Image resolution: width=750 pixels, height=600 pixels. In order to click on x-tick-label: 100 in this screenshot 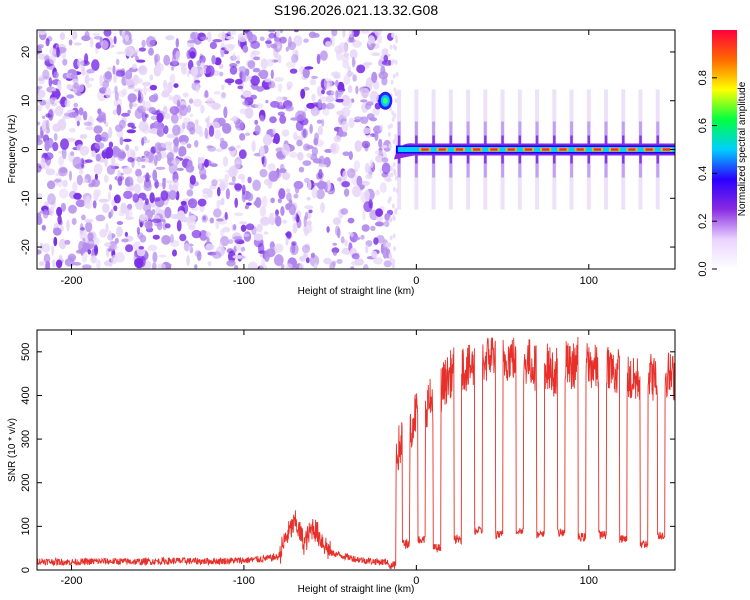, I will do `click(589, 281)`.